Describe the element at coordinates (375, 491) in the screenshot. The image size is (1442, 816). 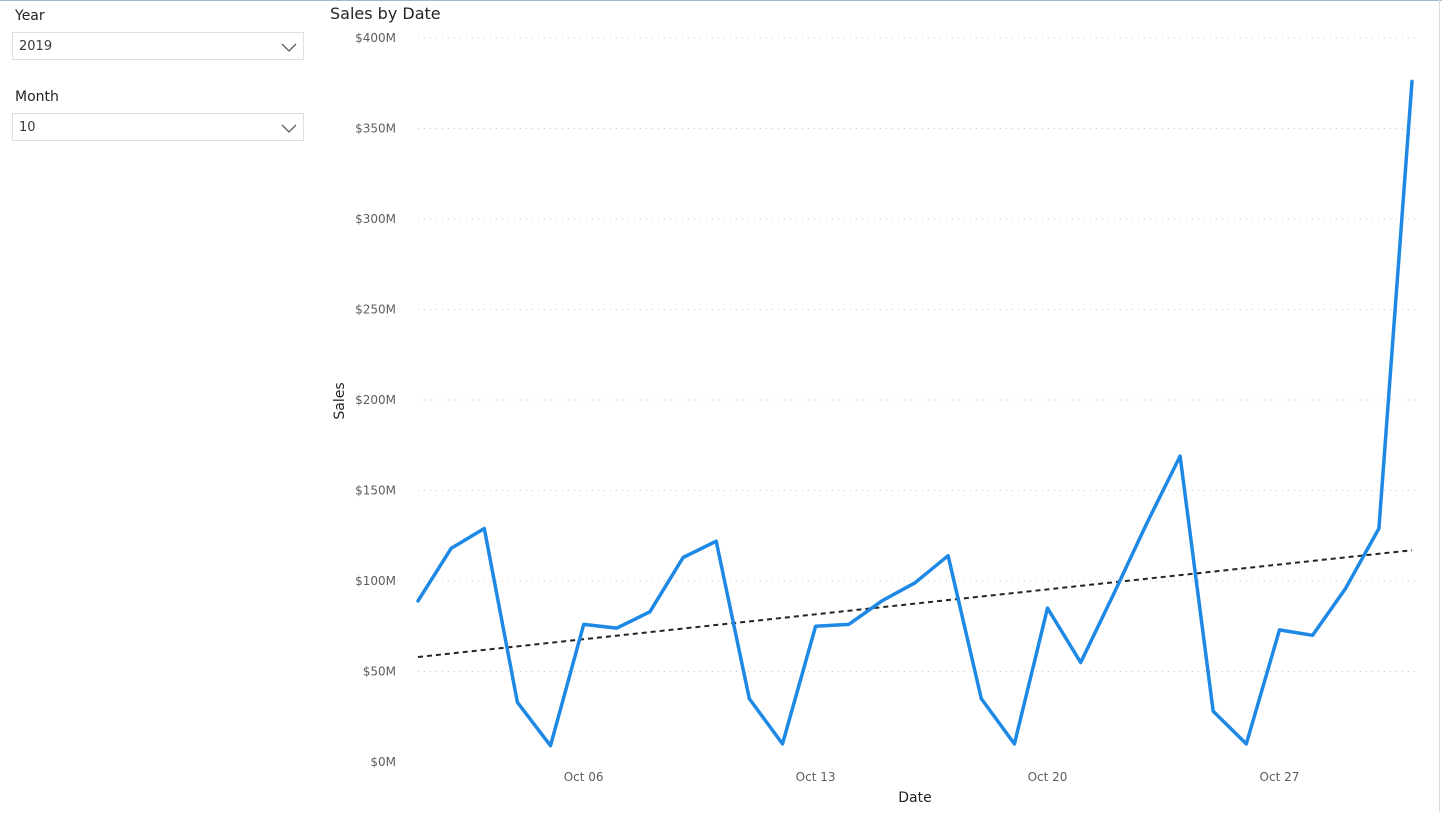
I see `y-tick-label: $150M` at that location.